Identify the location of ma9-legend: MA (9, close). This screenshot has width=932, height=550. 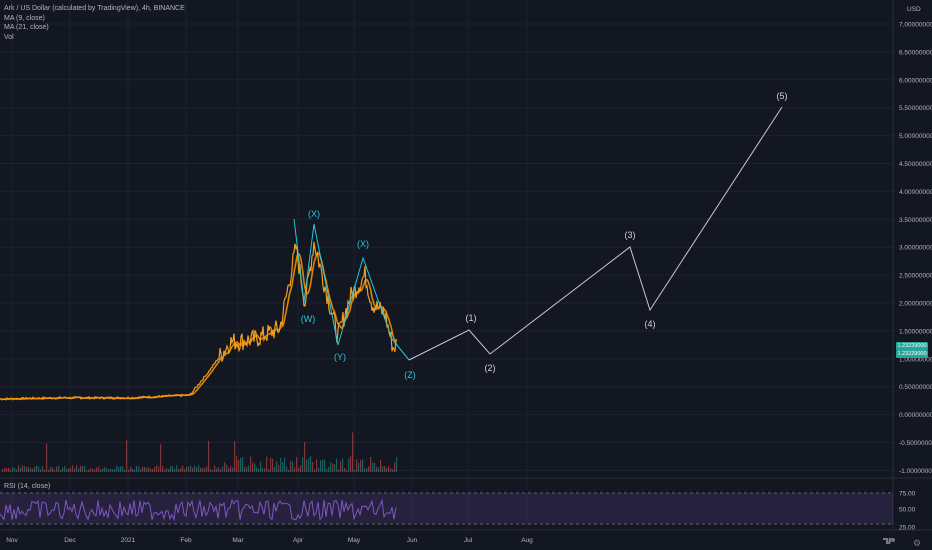
(24, 18).